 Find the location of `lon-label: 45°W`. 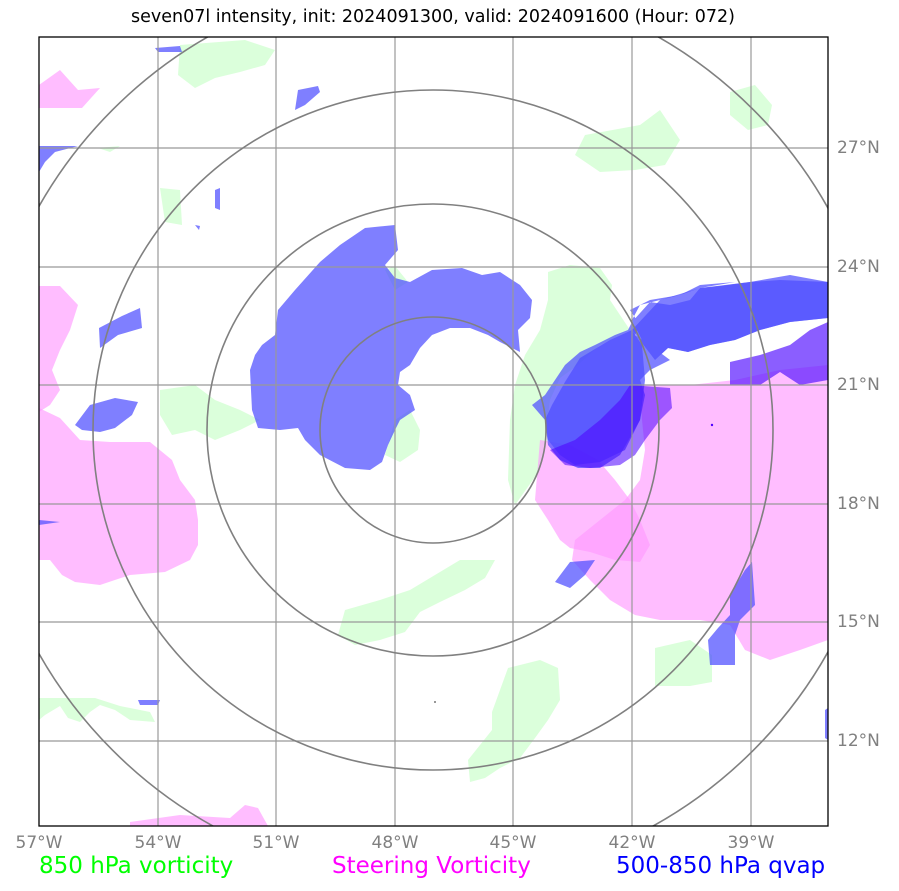

lon-label: 45°W is located at coordinates (513, 843).